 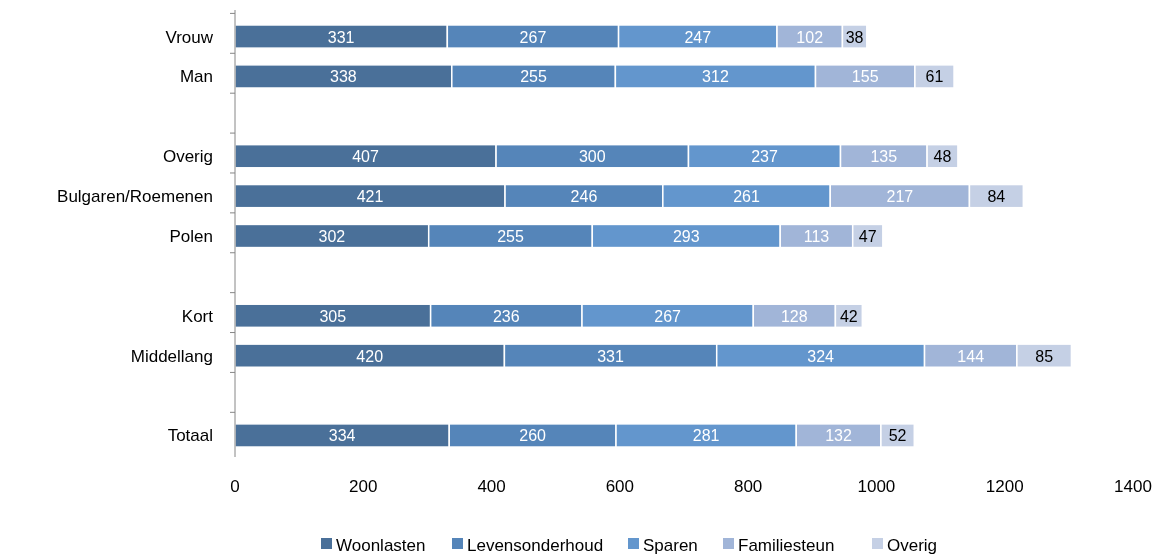 What do you see at coordinates (190, 436) in the screenshot?
I see `y-tick-label: Totaal` at bounding box center [190, 436].